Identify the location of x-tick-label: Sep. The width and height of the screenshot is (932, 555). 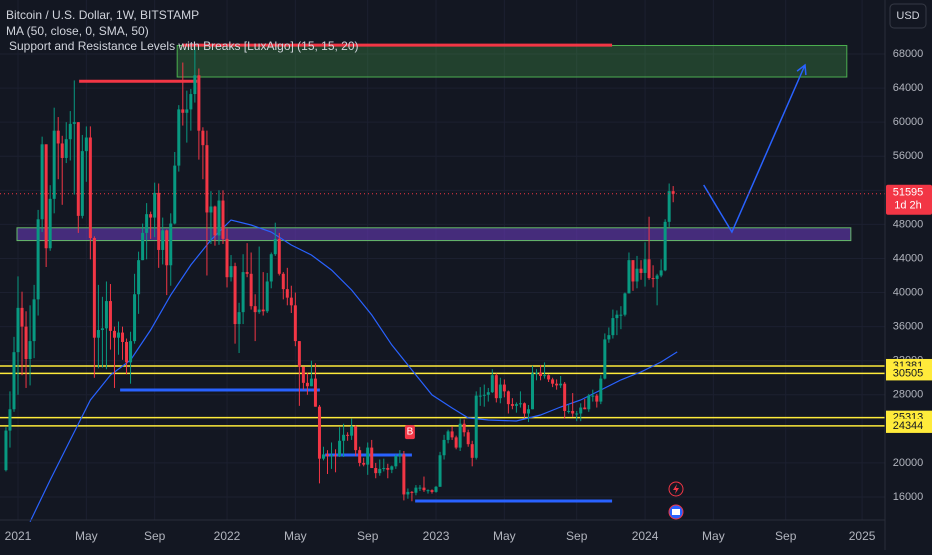
(155, 536).